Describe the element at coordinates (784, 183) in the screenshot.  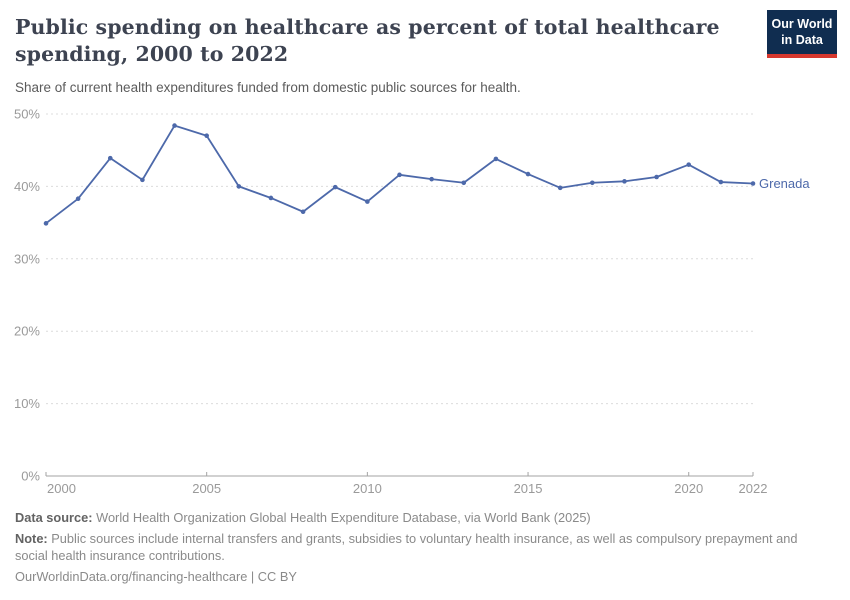
I see `series-end-label: Grenada` at that location.